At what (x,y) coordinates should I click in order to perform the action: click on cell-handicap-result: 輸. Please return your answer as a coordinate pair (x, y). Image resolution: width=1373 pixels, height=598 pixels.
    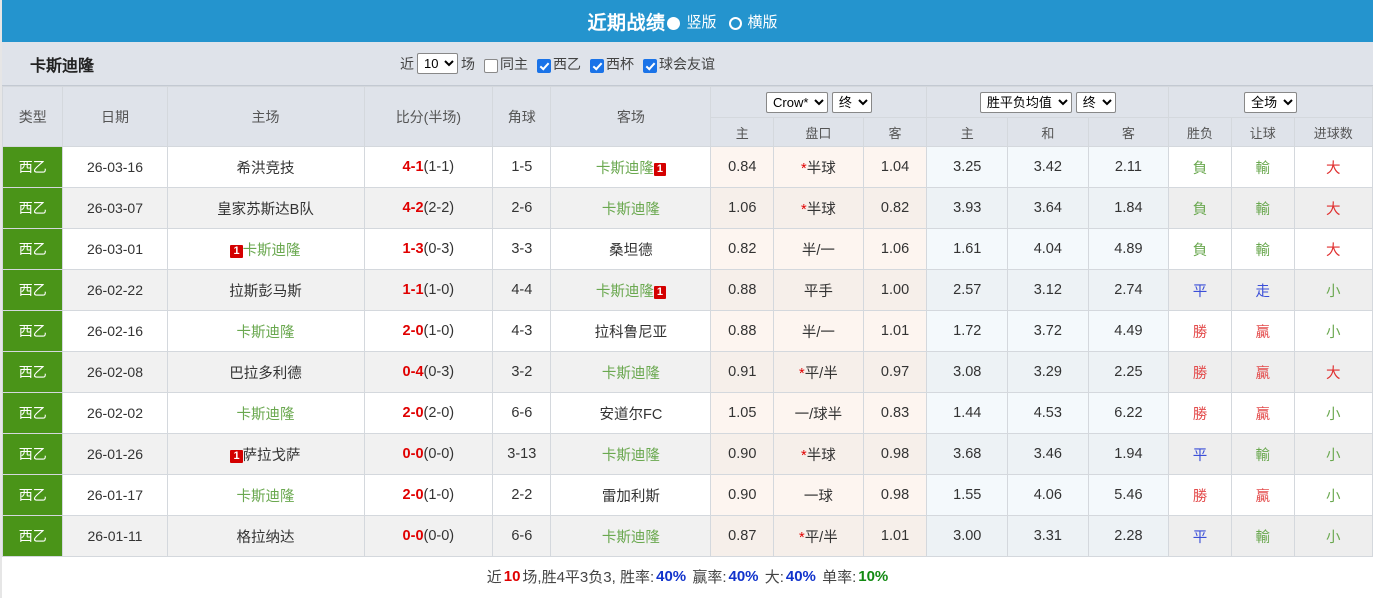
    Looking at the image, I should click on (1262, 454).